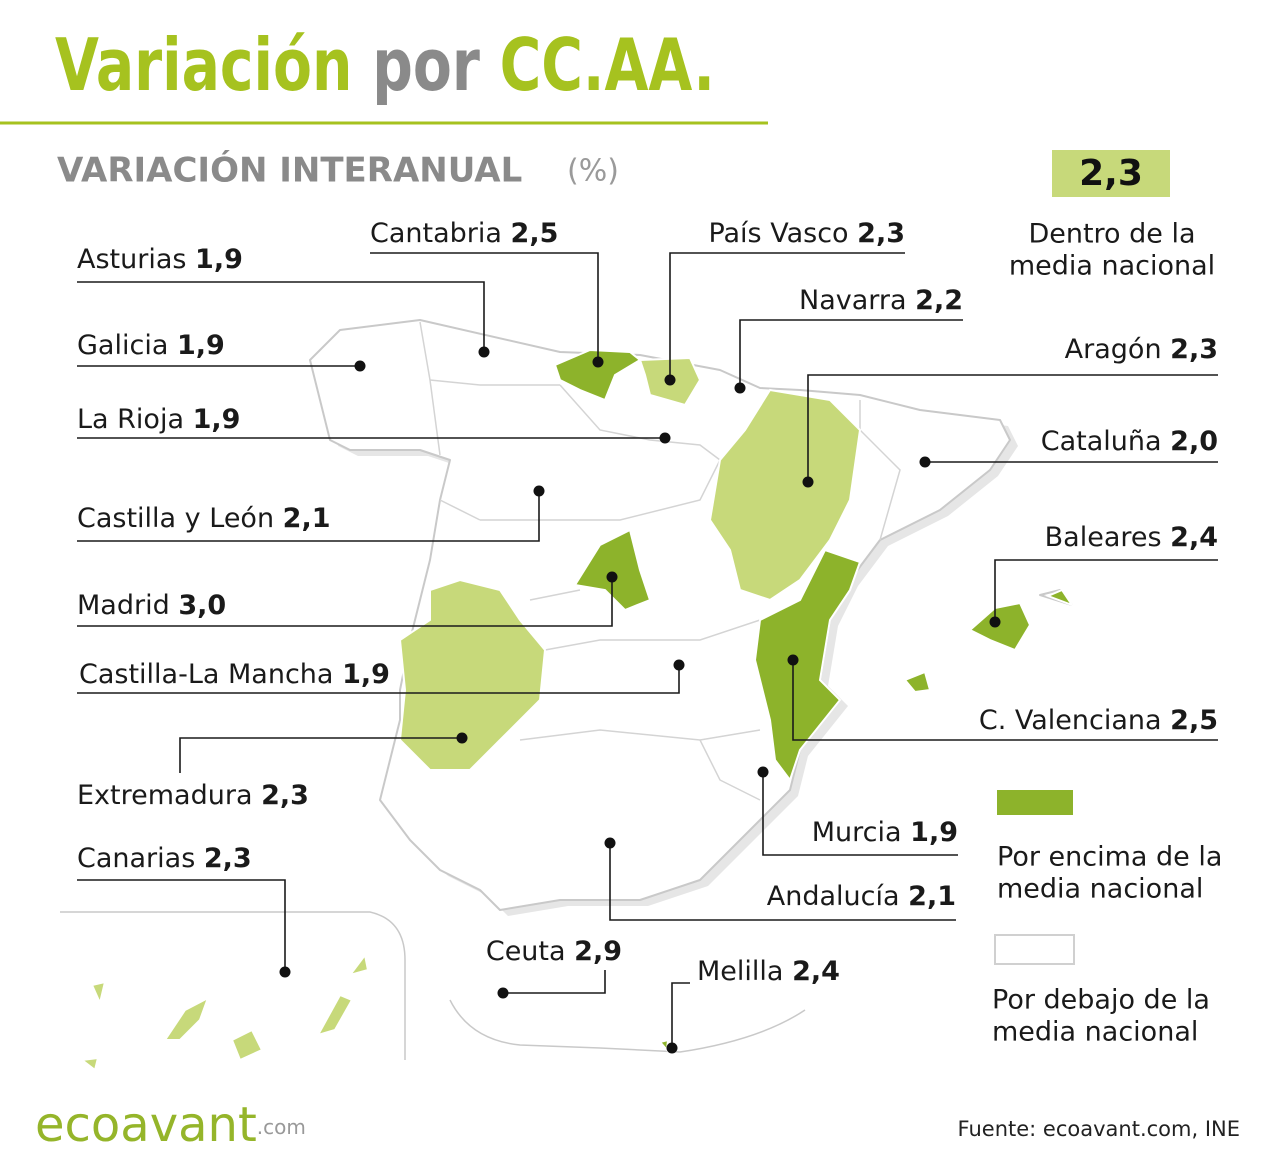 The height and width of the screenshot is (1165, 1280). I want to click on region-name: La Rioja, so click(130, 419).